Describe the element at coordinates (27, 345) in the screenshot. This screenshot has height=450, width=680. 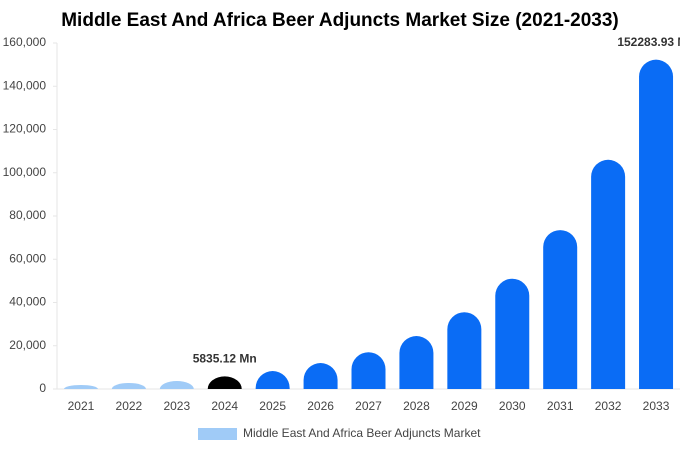
I see `y-tick-label: 20,000` at that location.